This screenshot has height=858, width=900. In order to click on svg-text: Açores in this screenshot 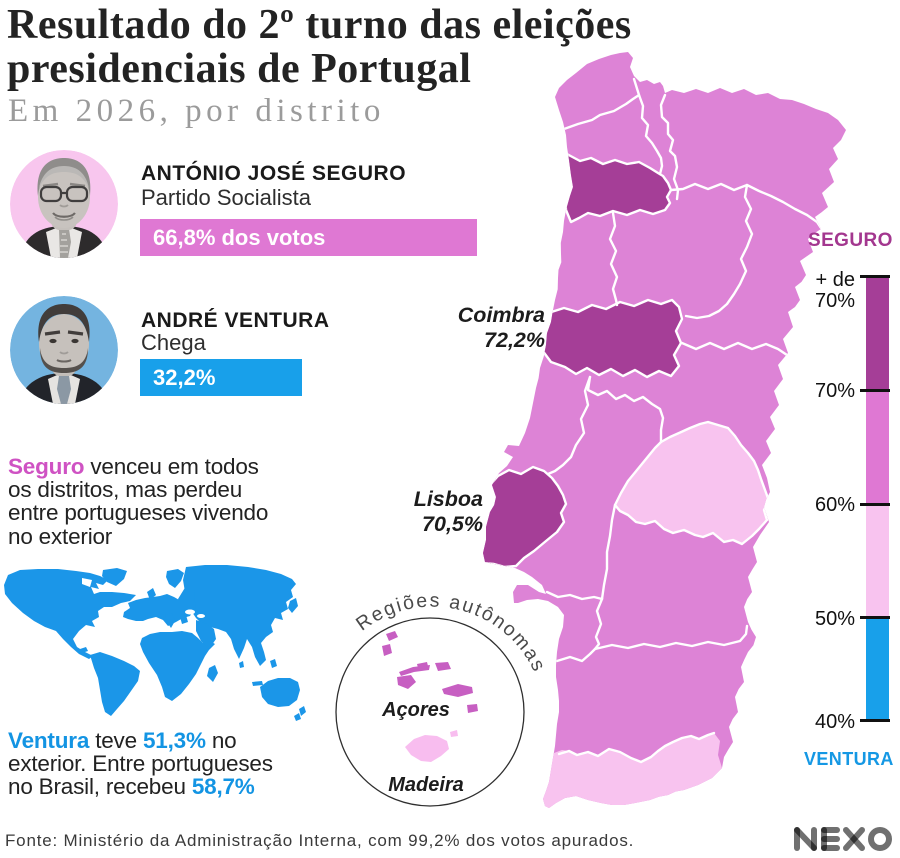, I will do `click(415, 710)`.